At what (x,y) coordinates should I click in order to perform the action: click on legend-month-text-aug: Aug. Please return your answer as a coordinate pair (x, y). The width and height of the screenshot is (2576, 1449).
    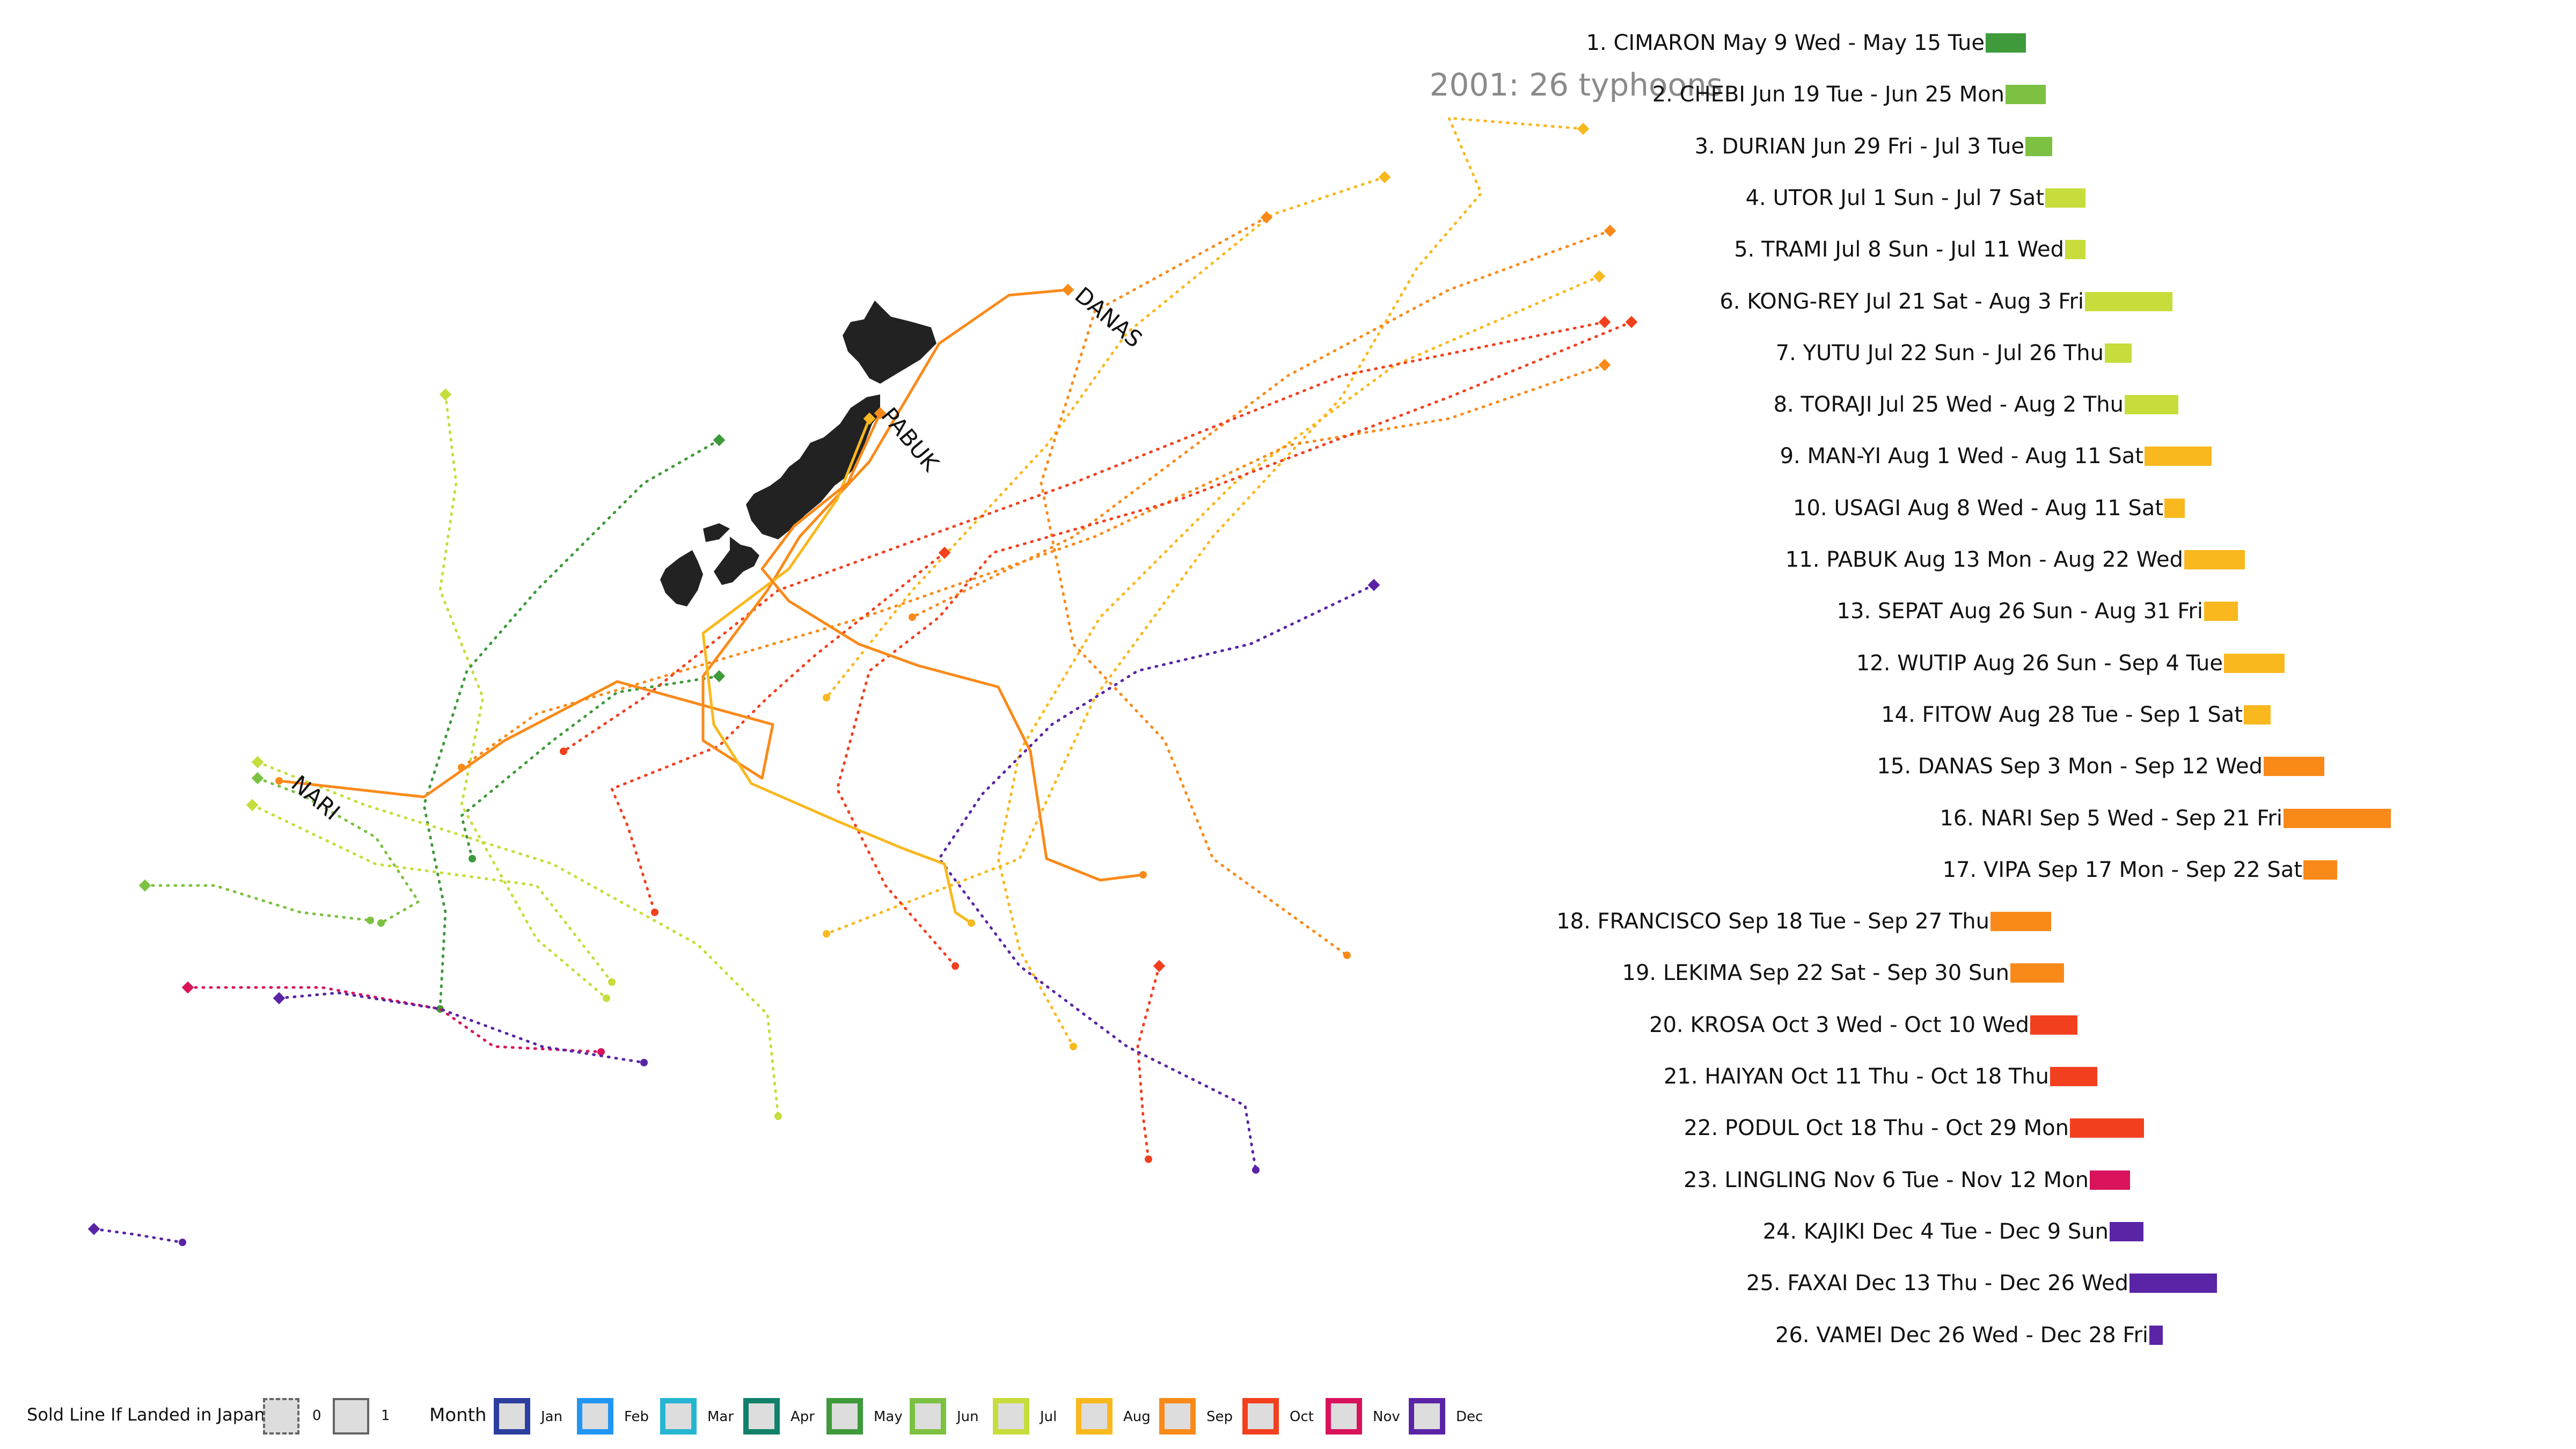
    Looking at the image, I should click on (1137, 1417).